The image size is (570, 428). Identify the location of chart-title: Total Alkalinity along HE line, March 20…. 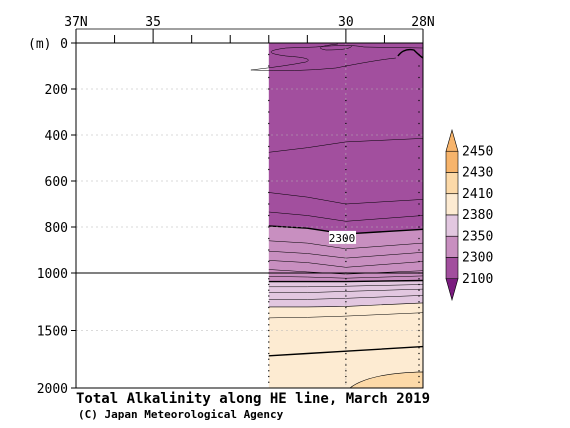
(253, 399).